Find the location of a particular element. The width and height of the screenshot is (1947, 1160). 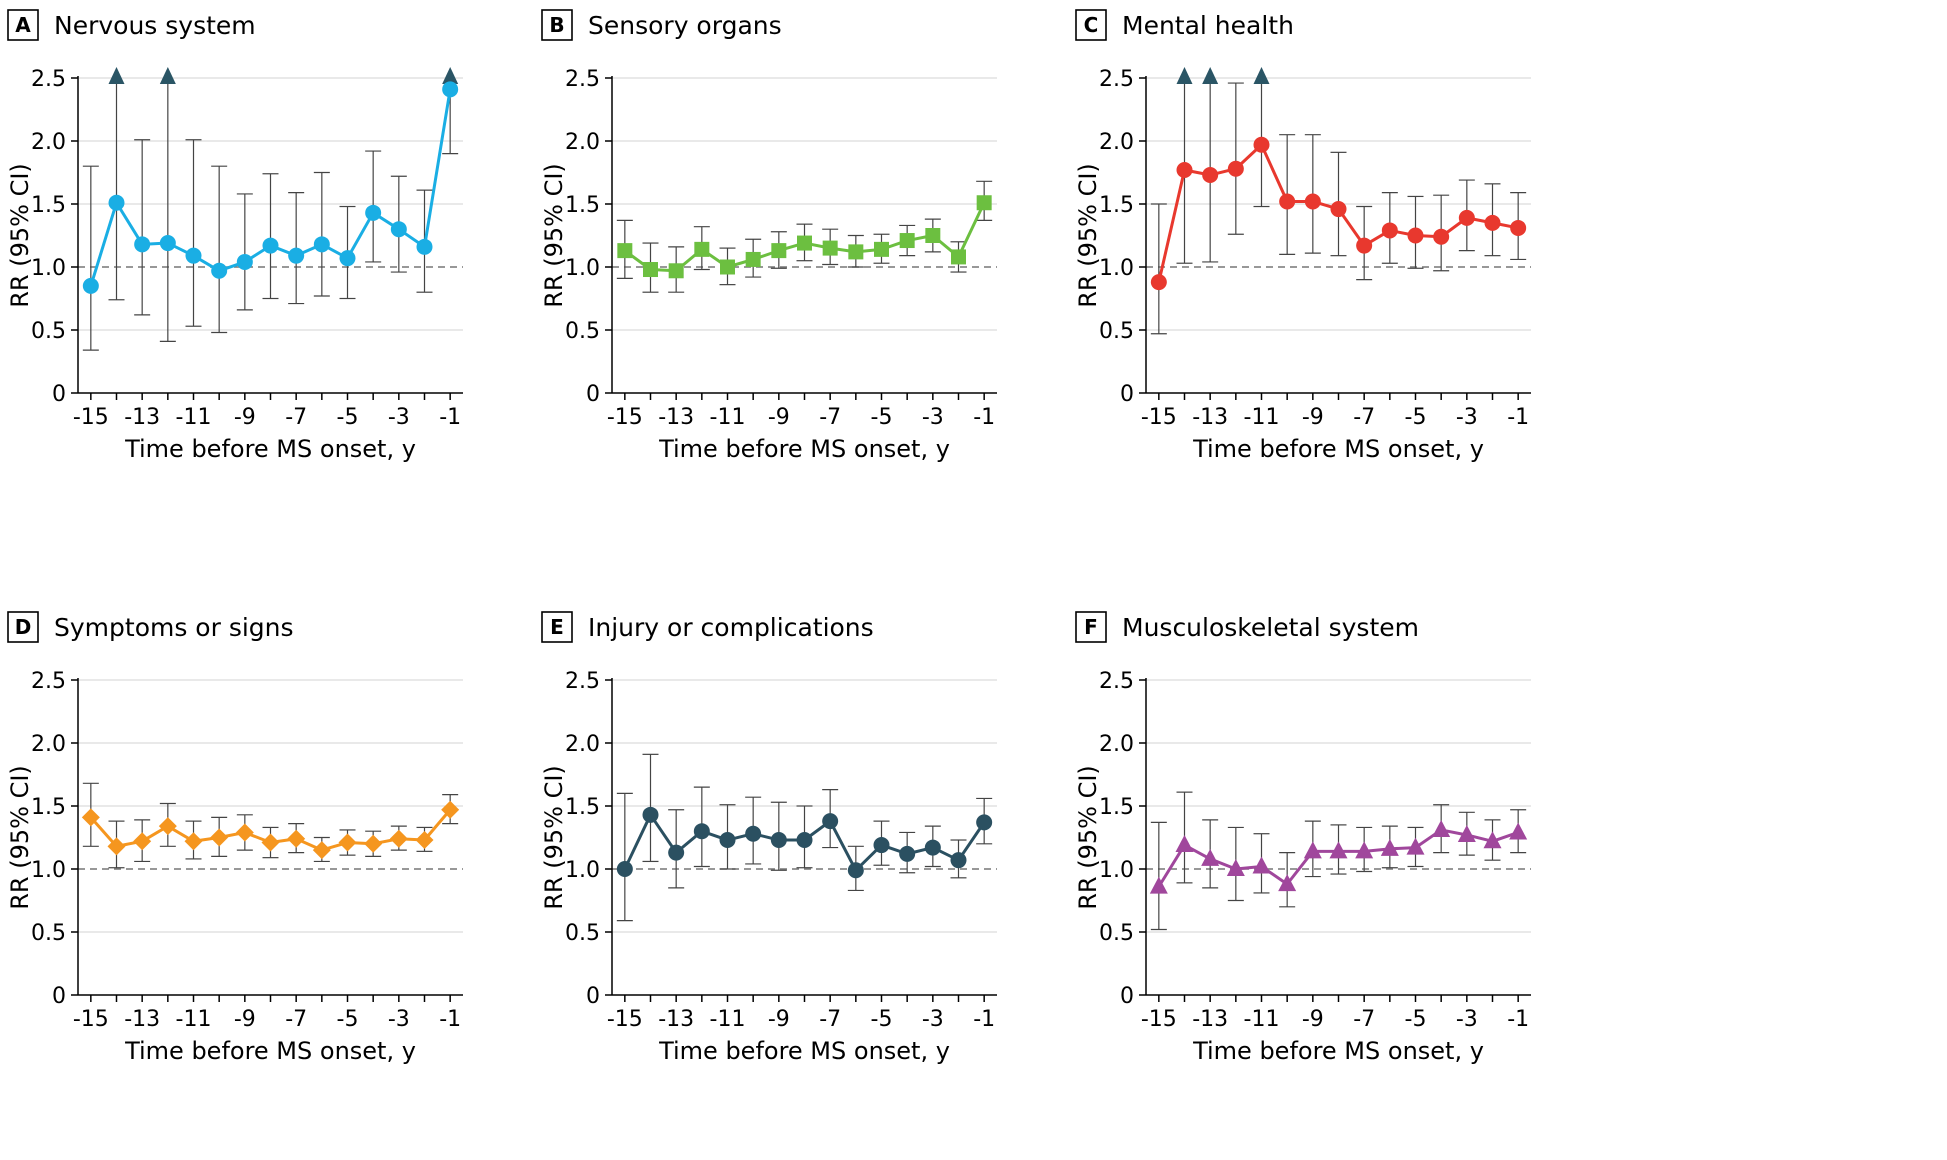

panel-letter: E is located at coordinates (557, 627).